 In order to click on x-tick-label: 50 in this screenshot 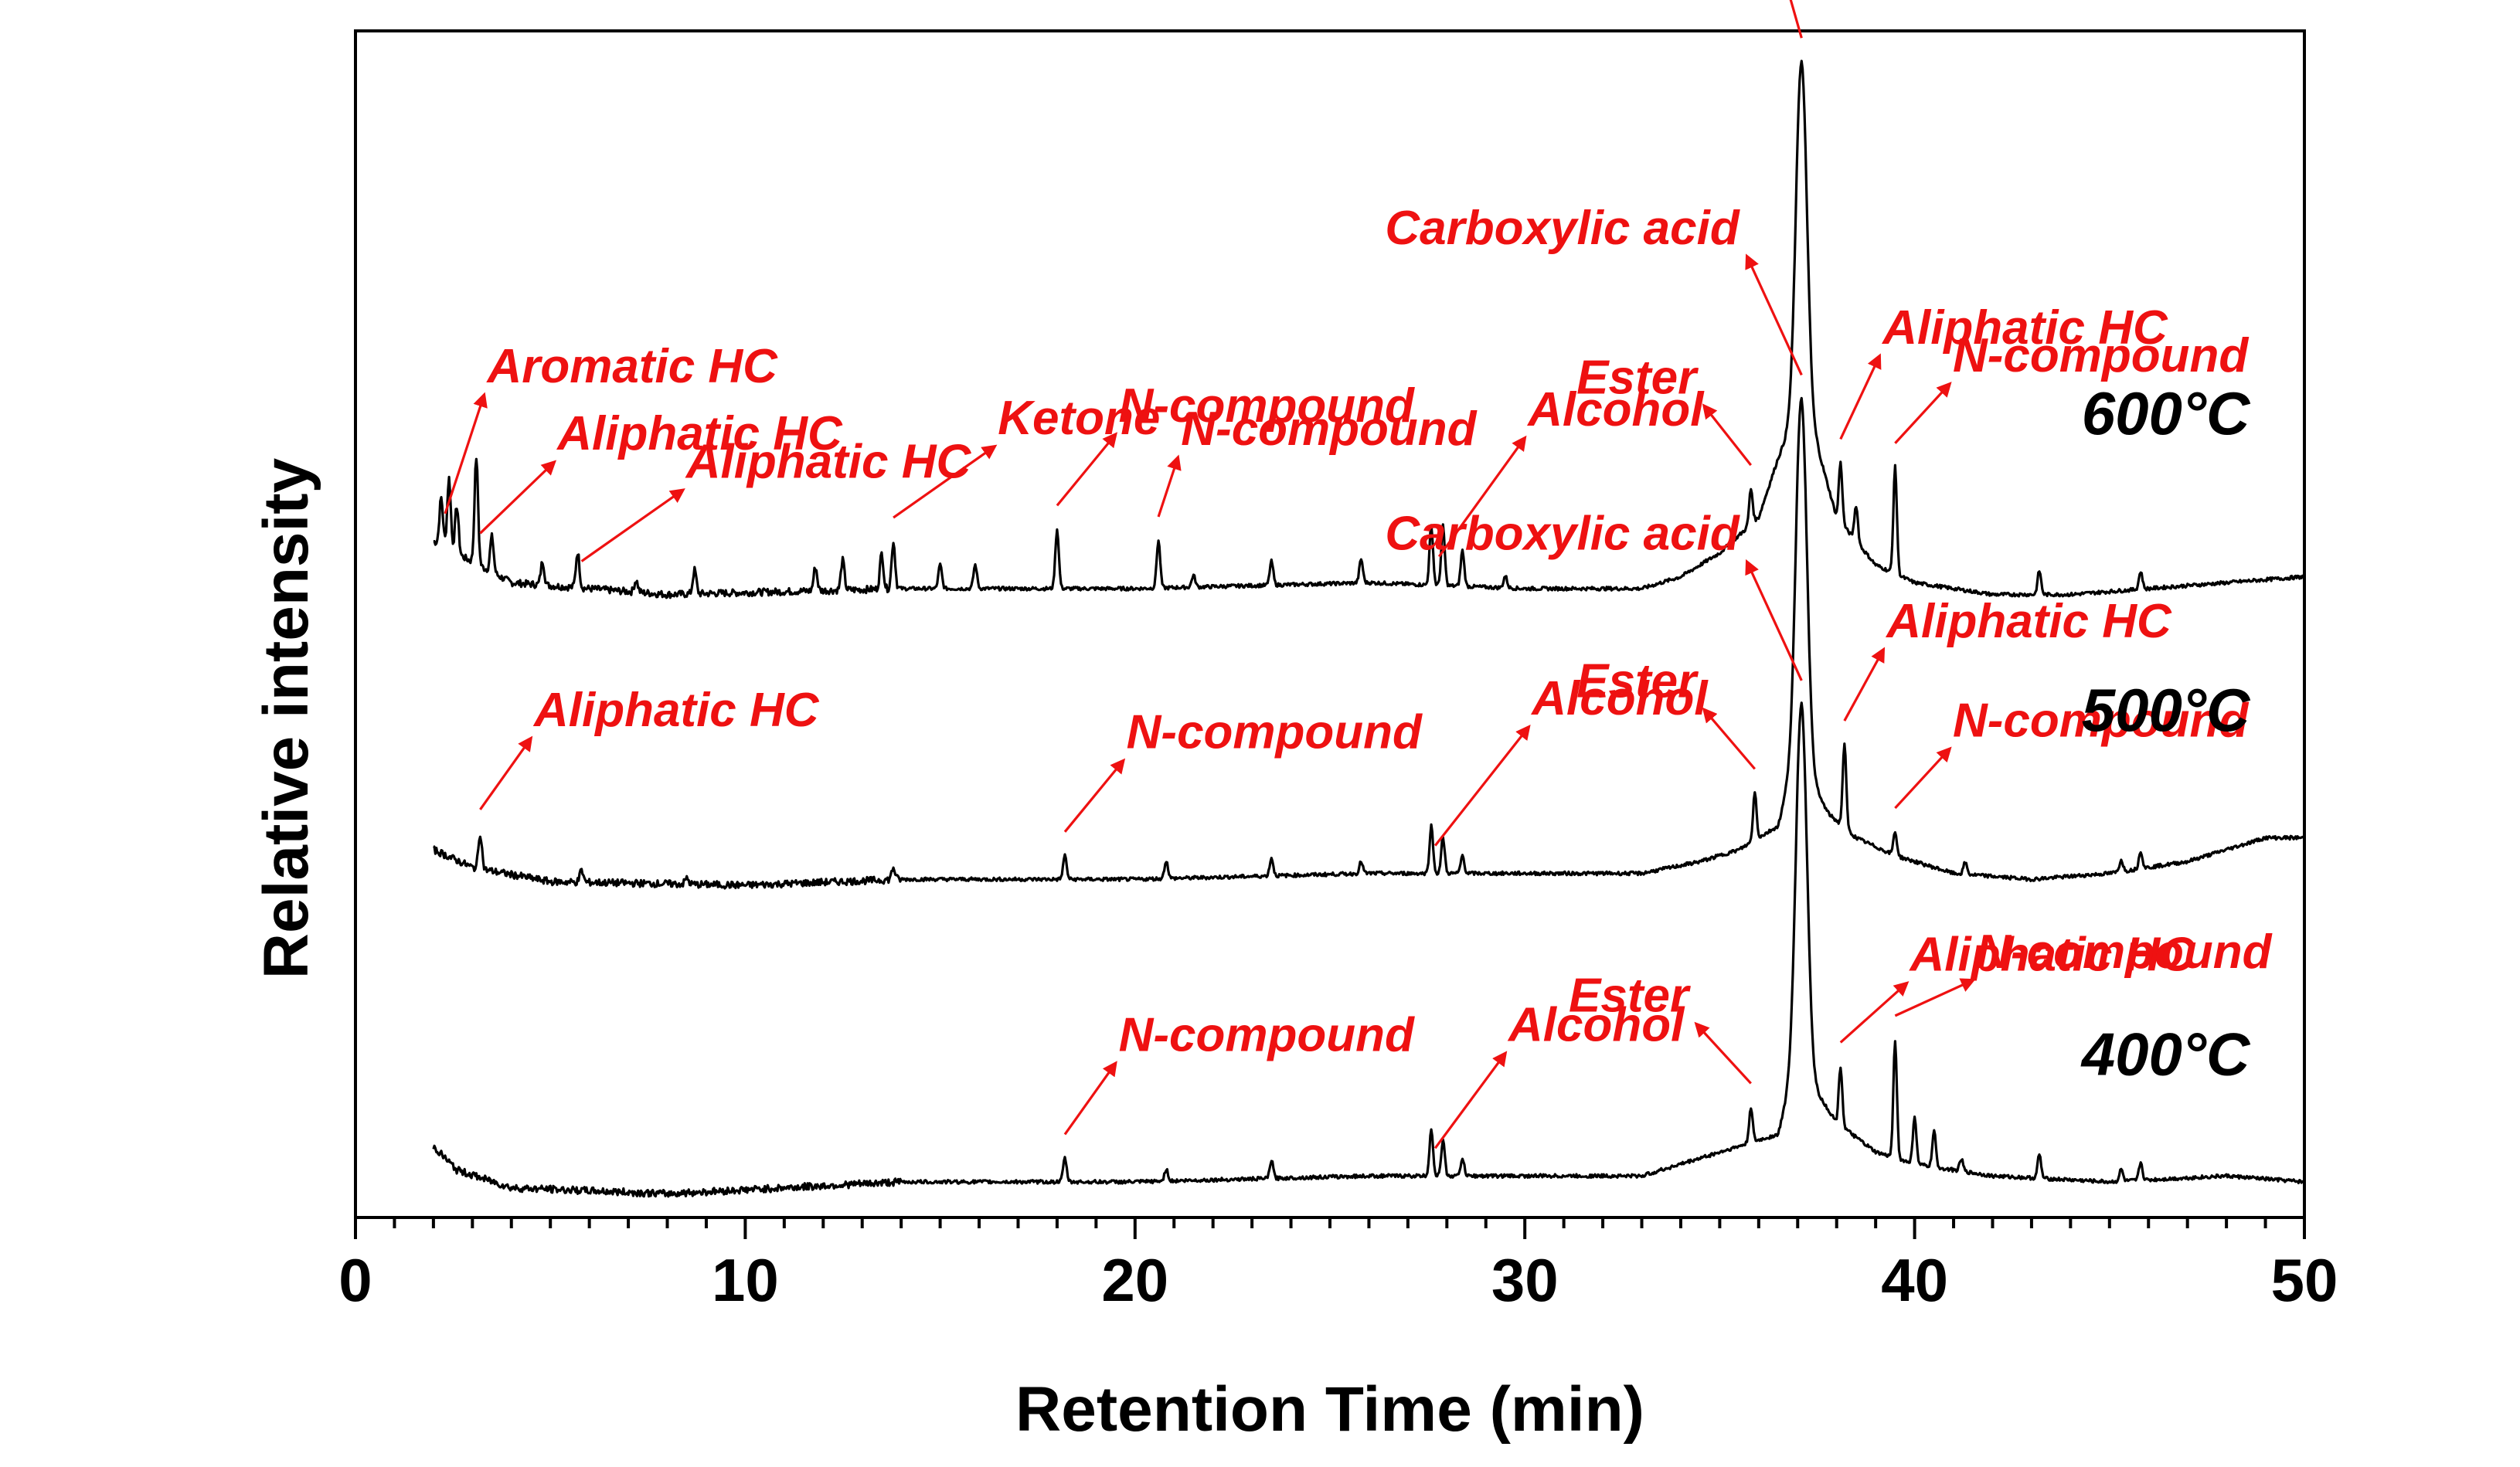, I will do `click(2304, 1280)`.